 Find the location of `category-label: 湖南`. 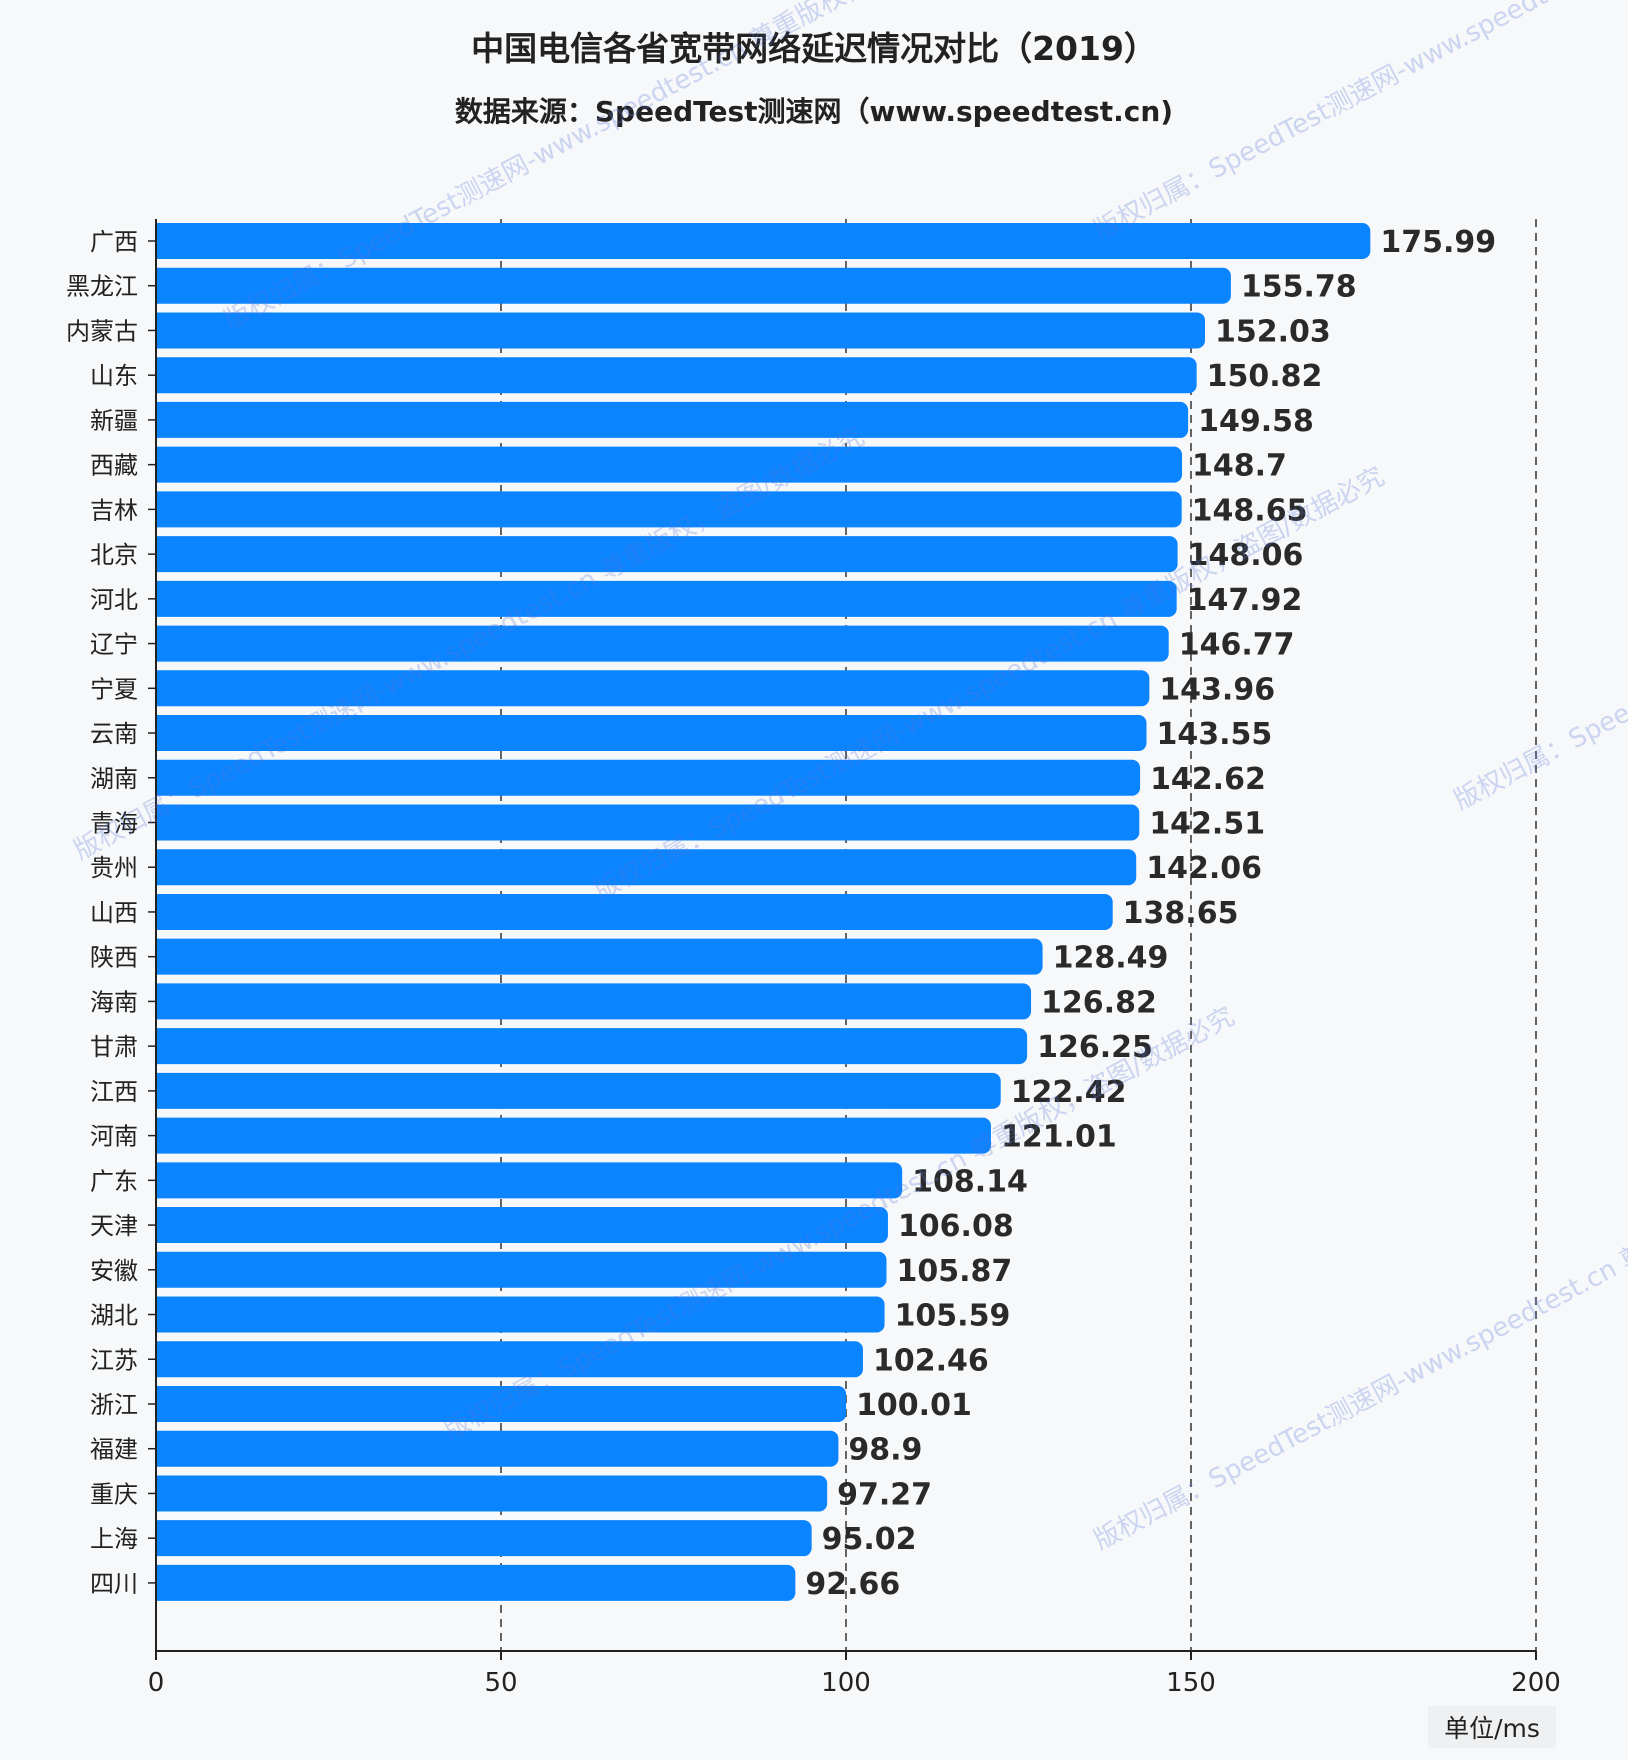

category-label: 湖南 is located at coordinates (114, 779).